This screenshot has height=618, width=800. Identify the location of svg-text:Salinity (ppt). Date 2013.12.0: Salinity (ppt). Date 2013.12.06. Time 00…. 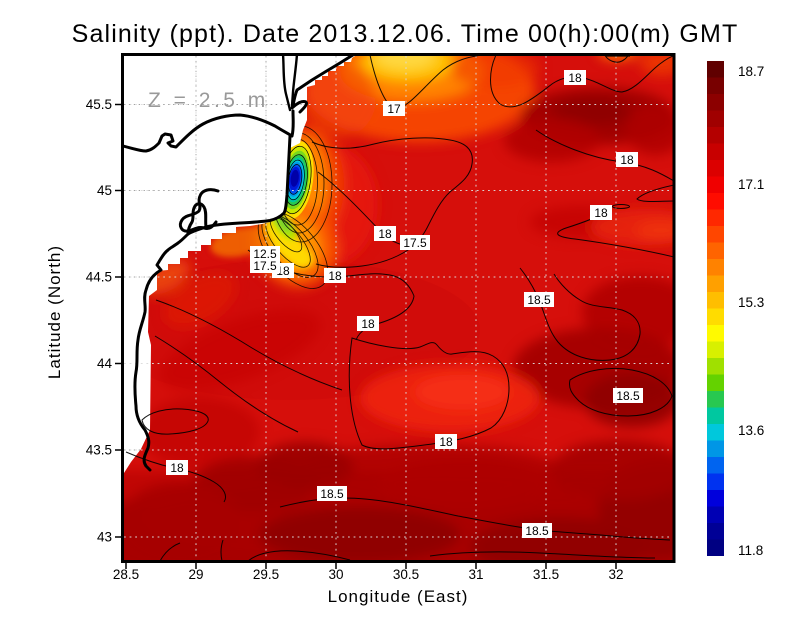
(405, 34).